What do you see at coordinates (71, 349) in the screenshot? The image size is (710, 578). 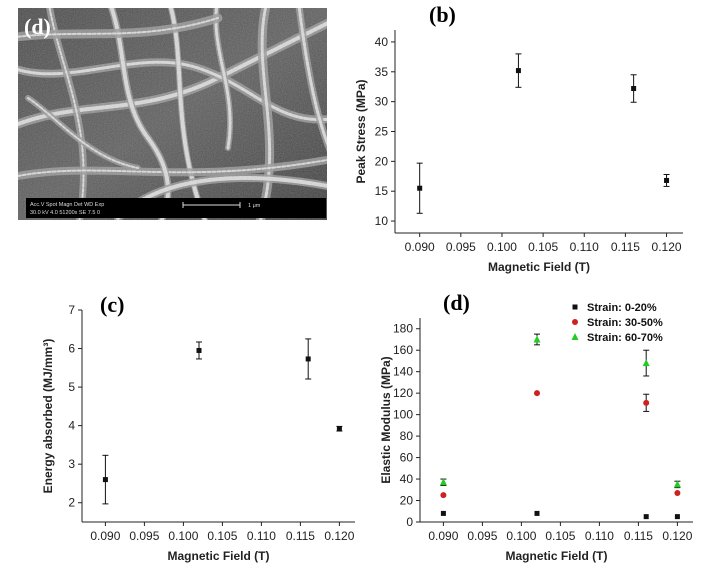 I see `y-tick-label: 6` at bounding box center [71, 349].